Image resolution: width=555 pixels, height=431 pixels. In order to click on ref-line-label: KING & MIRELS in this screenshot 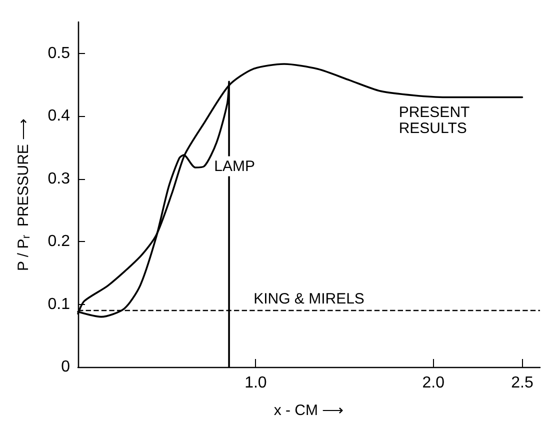, I will do `click(309, 299)`.